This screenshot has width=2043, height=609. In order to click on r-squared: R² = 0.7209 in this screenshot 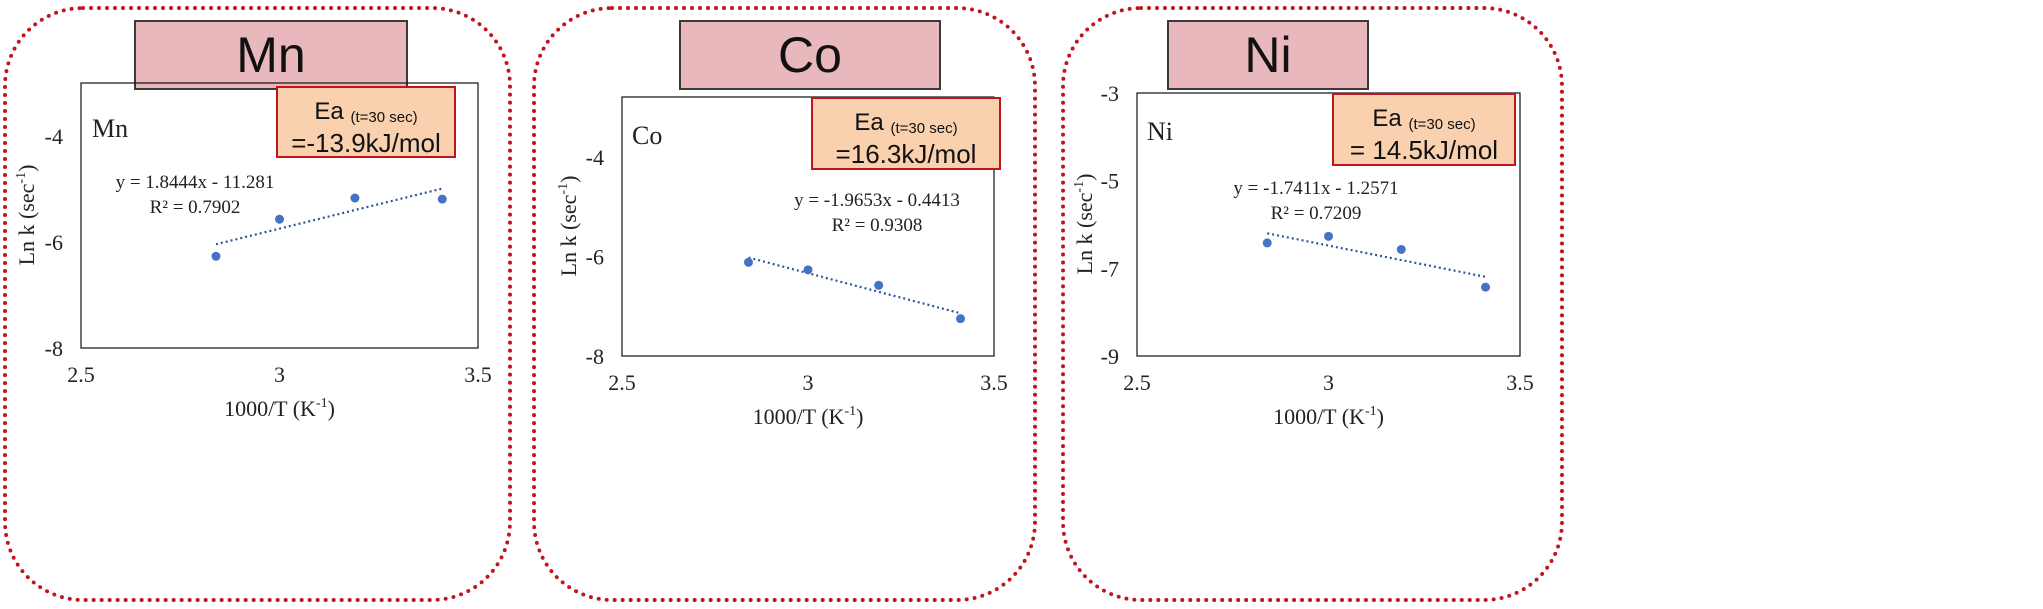, I will do `click(1316, 213)`.